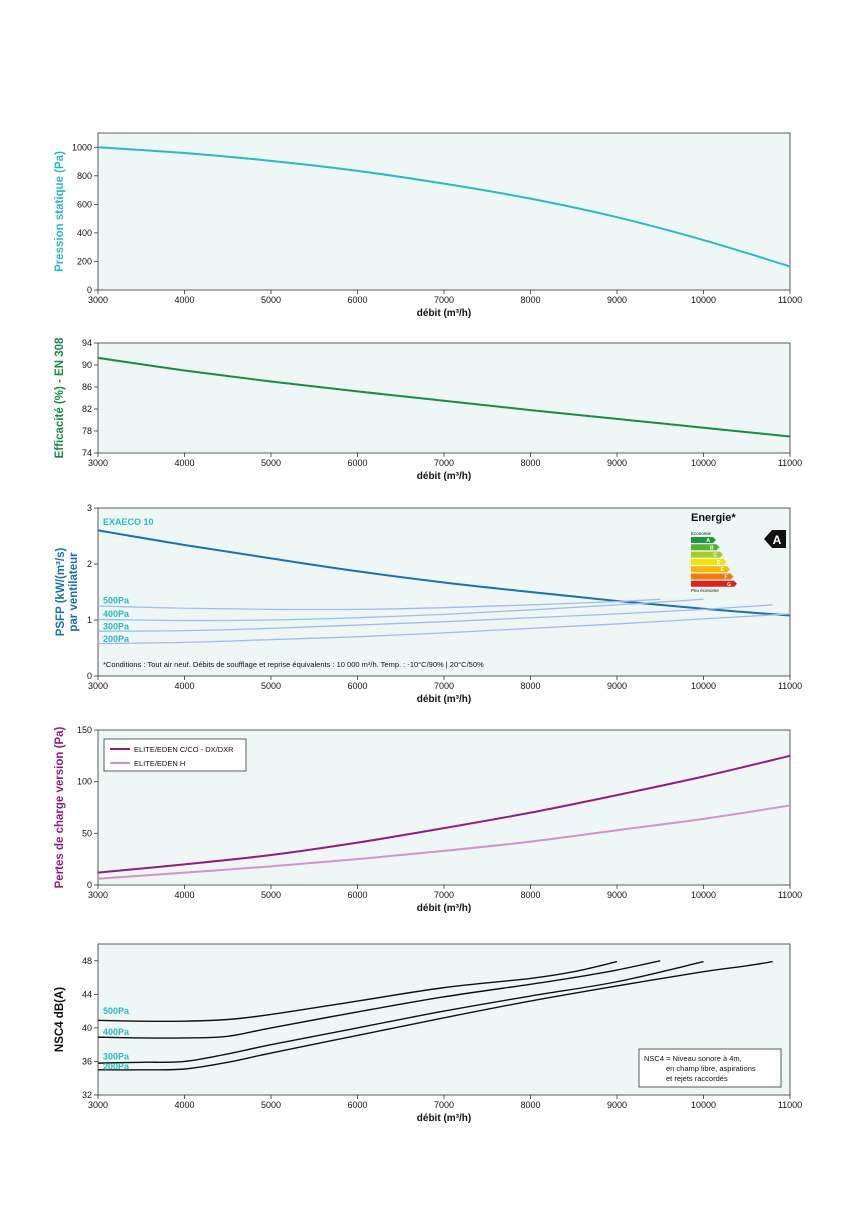 This screenshot has width=860, height=1217. What do you see at coordinates (87, 1095) in the screenshot?
I see `y-tick-label: 32` at bounding box center [87, 1095].